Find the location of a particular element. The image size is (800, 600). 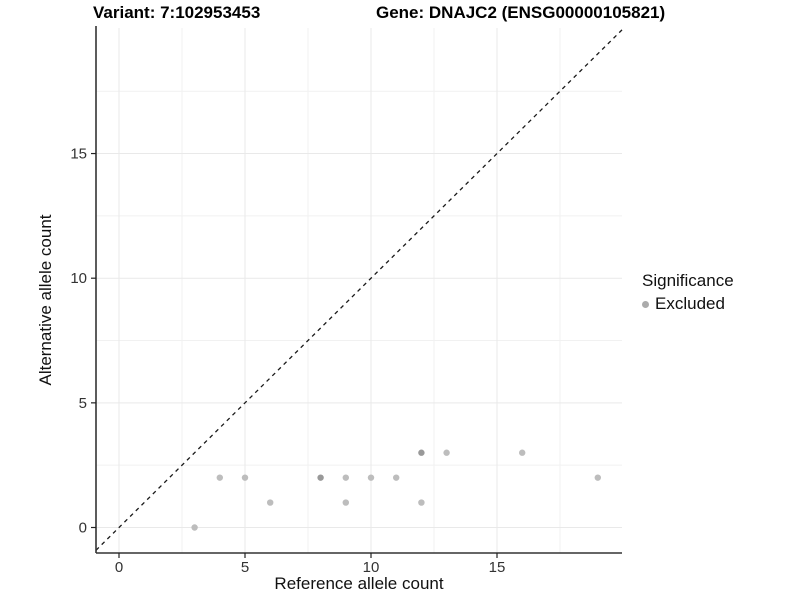

x-axis-title: Reference allele count is located at coordinates (359, 583).